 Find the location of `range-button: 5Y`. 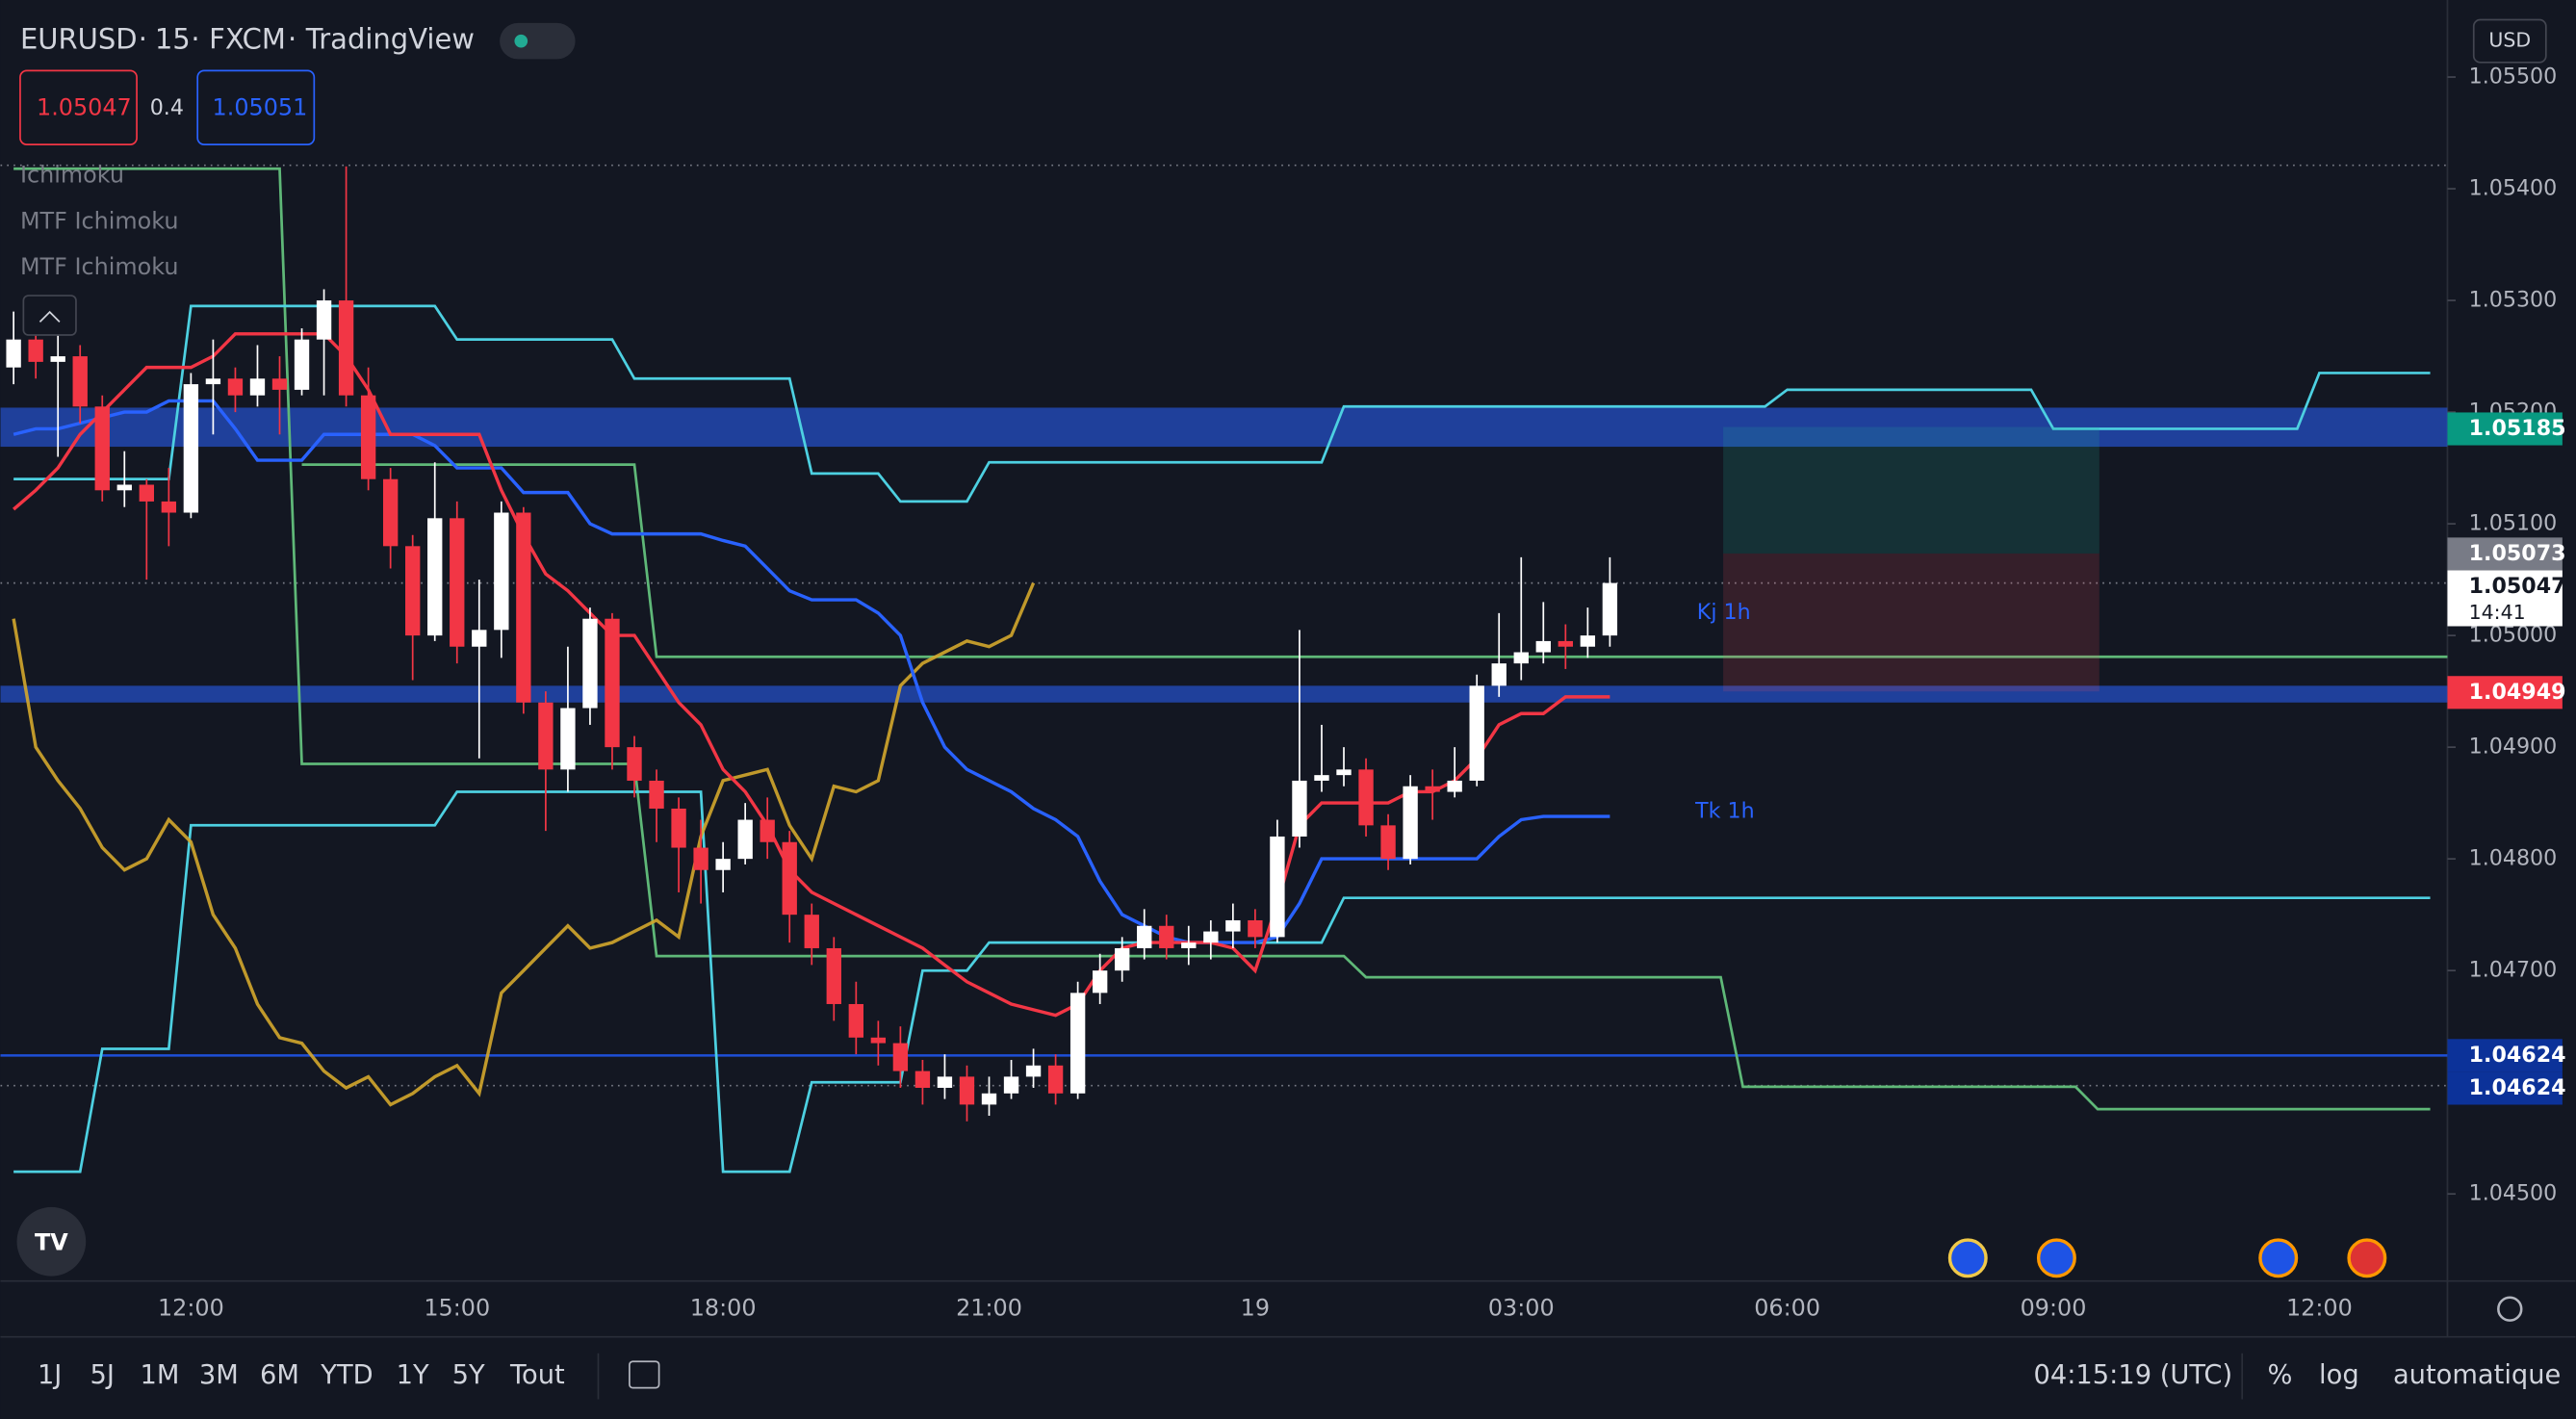

range-button: 5Y is located at coordinates (469, 1375).